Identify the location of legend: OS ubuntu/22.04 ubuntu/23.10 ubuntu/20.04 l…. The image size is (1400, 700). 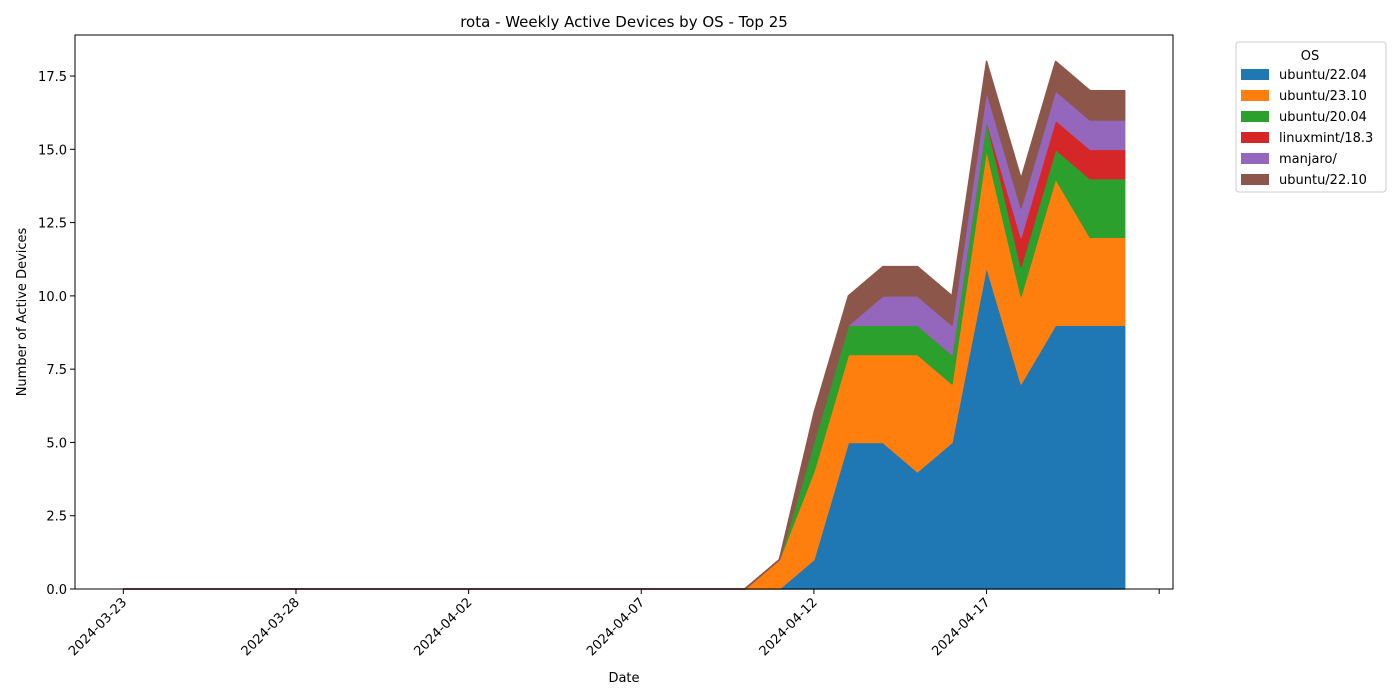
(1311, 117).